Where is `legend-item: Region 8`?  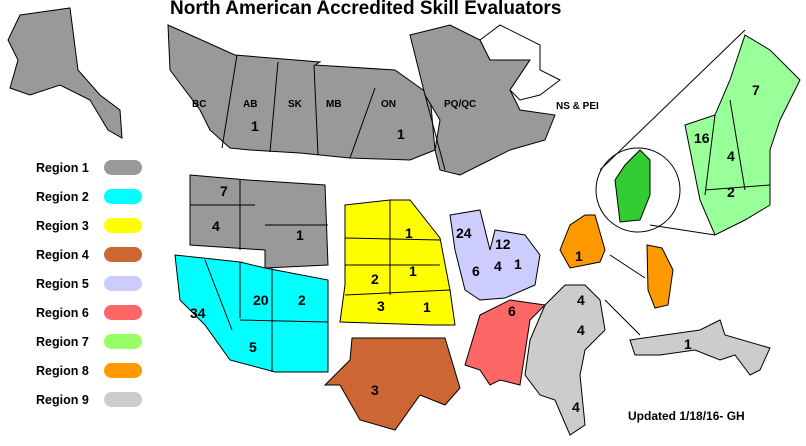
legend-item: Region 8 is located at coordinates (89, 370).